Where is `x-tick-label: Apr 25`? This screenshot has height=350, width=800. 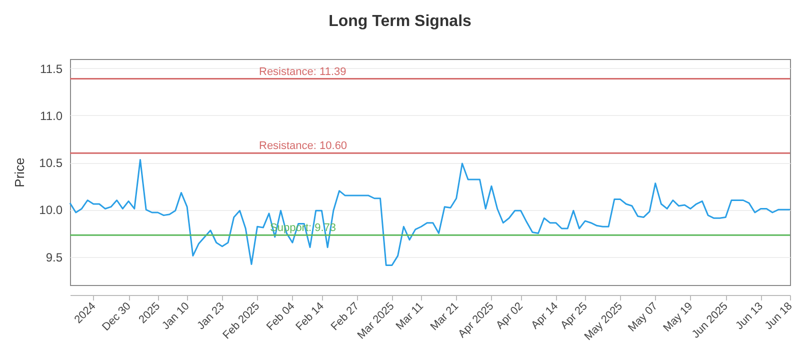
x-tick-label: Apr 25 is located at coordinates (574, 316).